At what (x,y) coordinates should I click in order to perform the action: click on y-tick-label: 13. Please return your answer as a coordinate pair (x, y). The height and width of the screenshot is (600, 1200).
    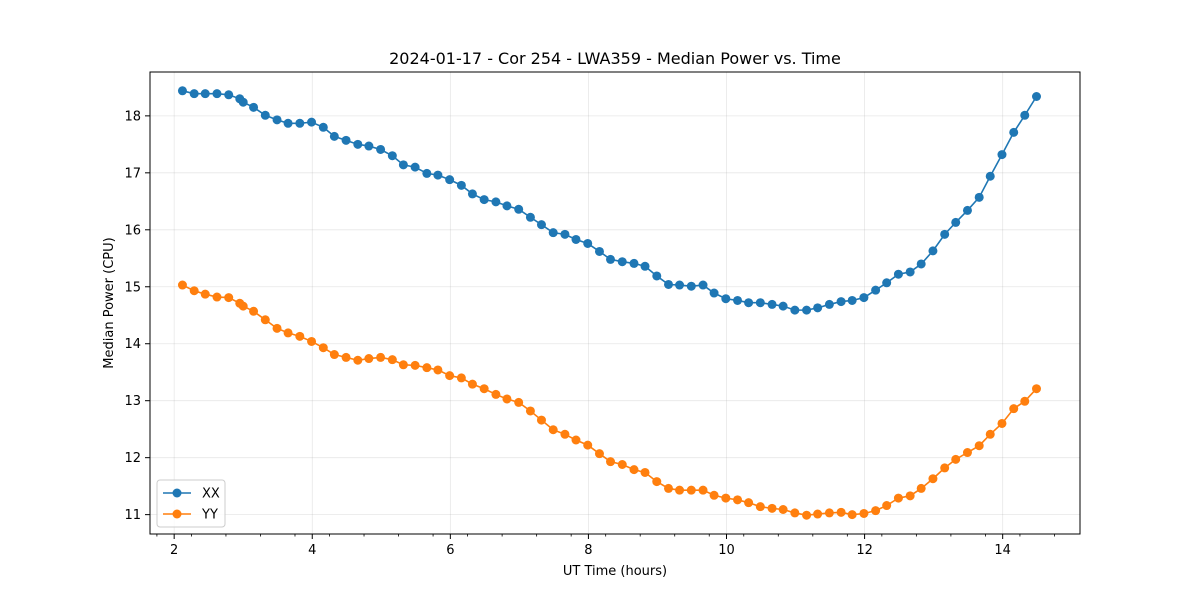
    Looking at the image, I should click on (132, 401).